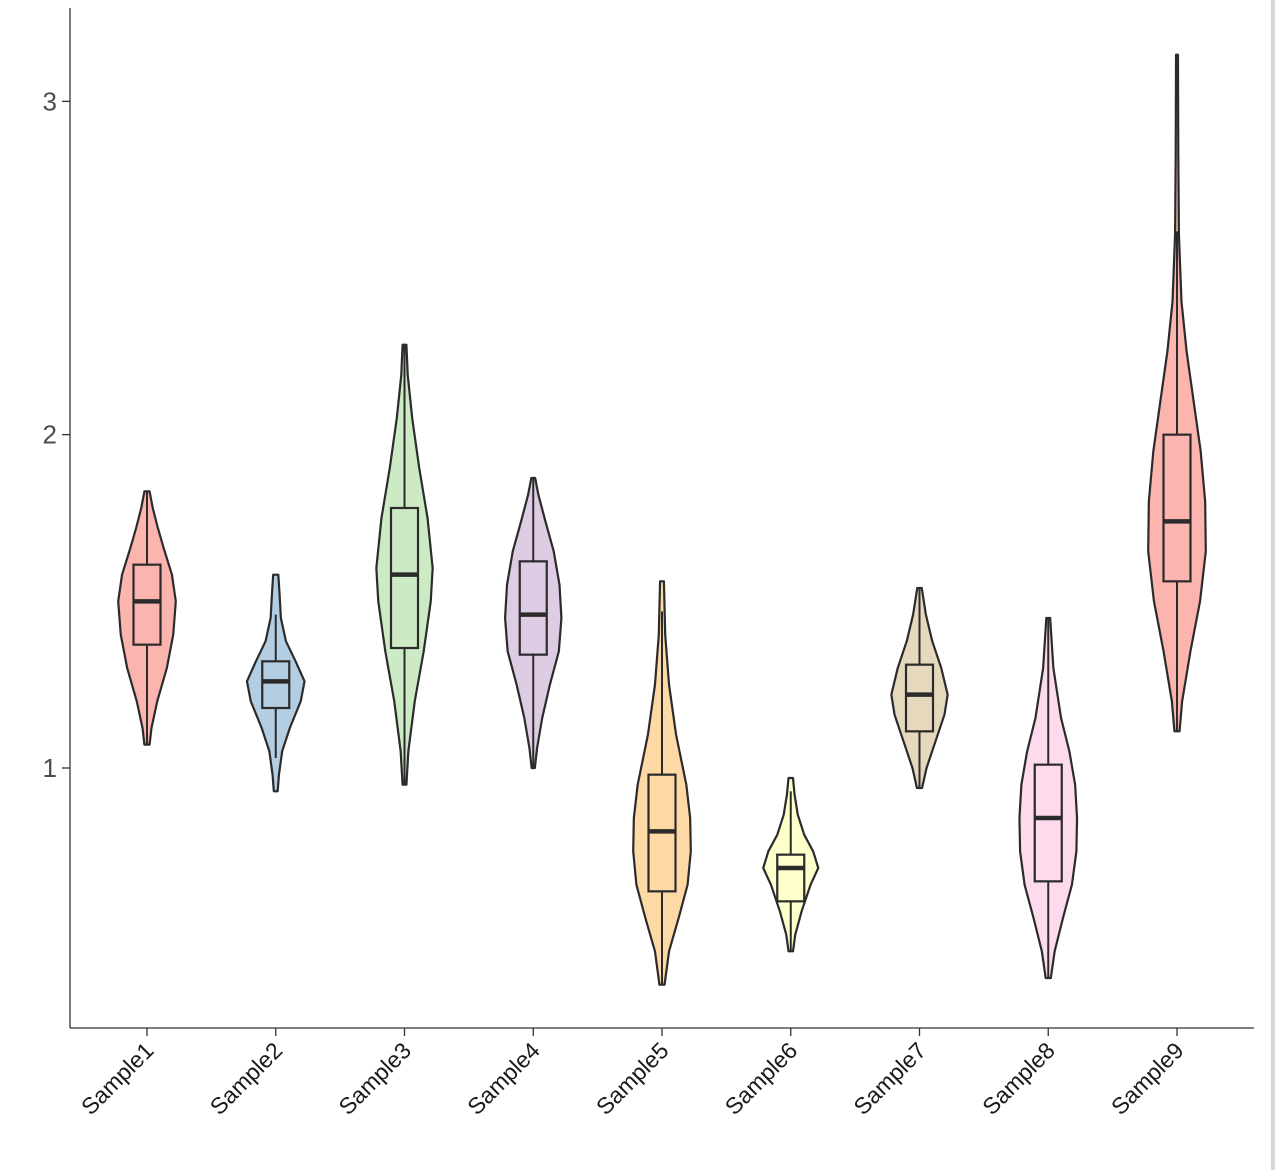  What do you see at coordinates (117, 1078) in the screenshot?
I see `x-tick-label: Sample1` at bounding box center [117, 1078].